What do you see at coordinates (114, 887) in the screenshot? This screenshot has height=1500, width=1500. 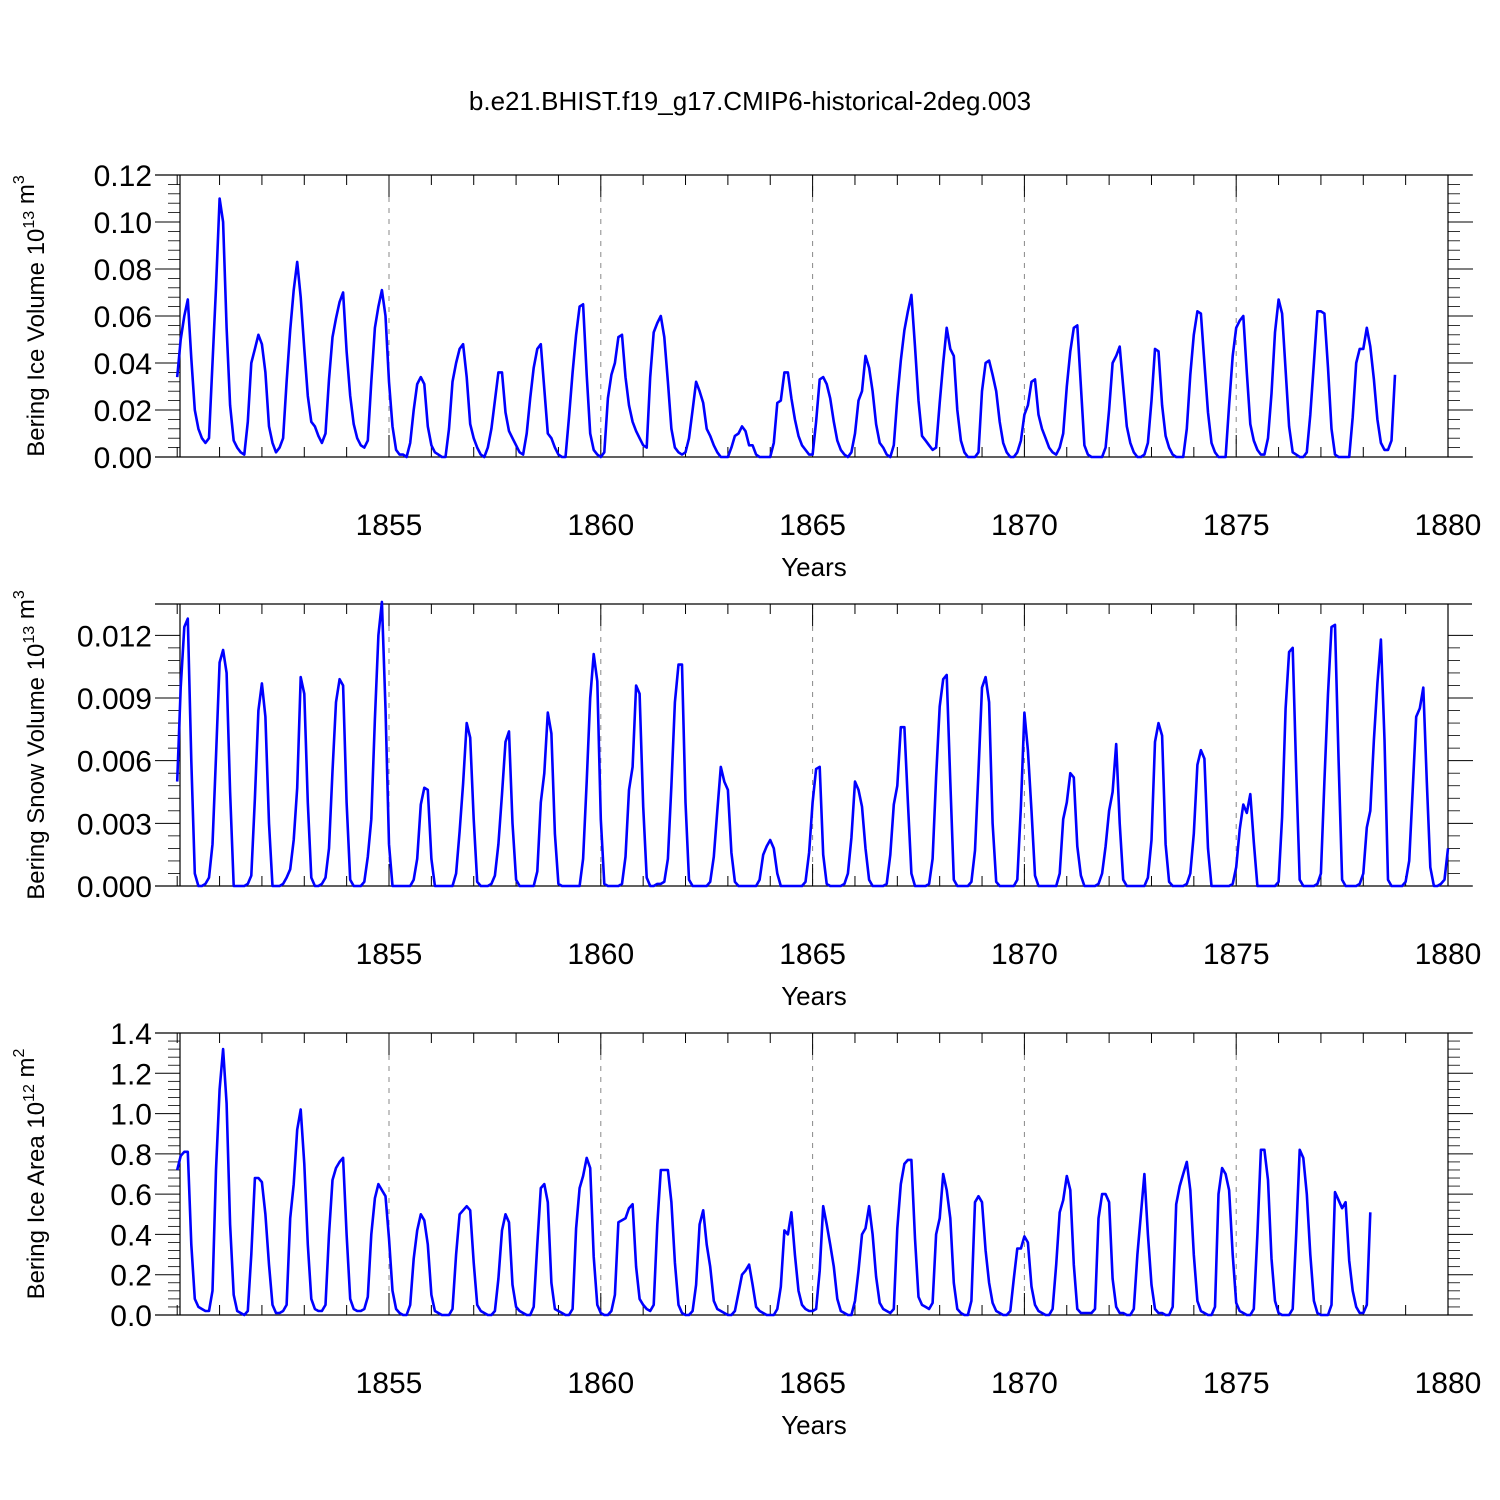 I see `y-tick-label: 0.000` at bounding box center [114, 887].